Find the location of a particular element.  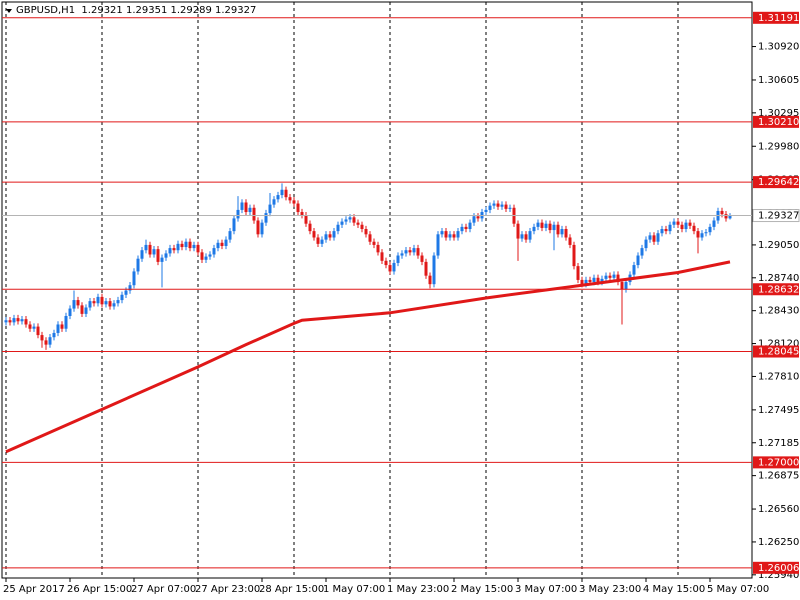

level-label: 1.28045 is located at coordinates (778, 352).